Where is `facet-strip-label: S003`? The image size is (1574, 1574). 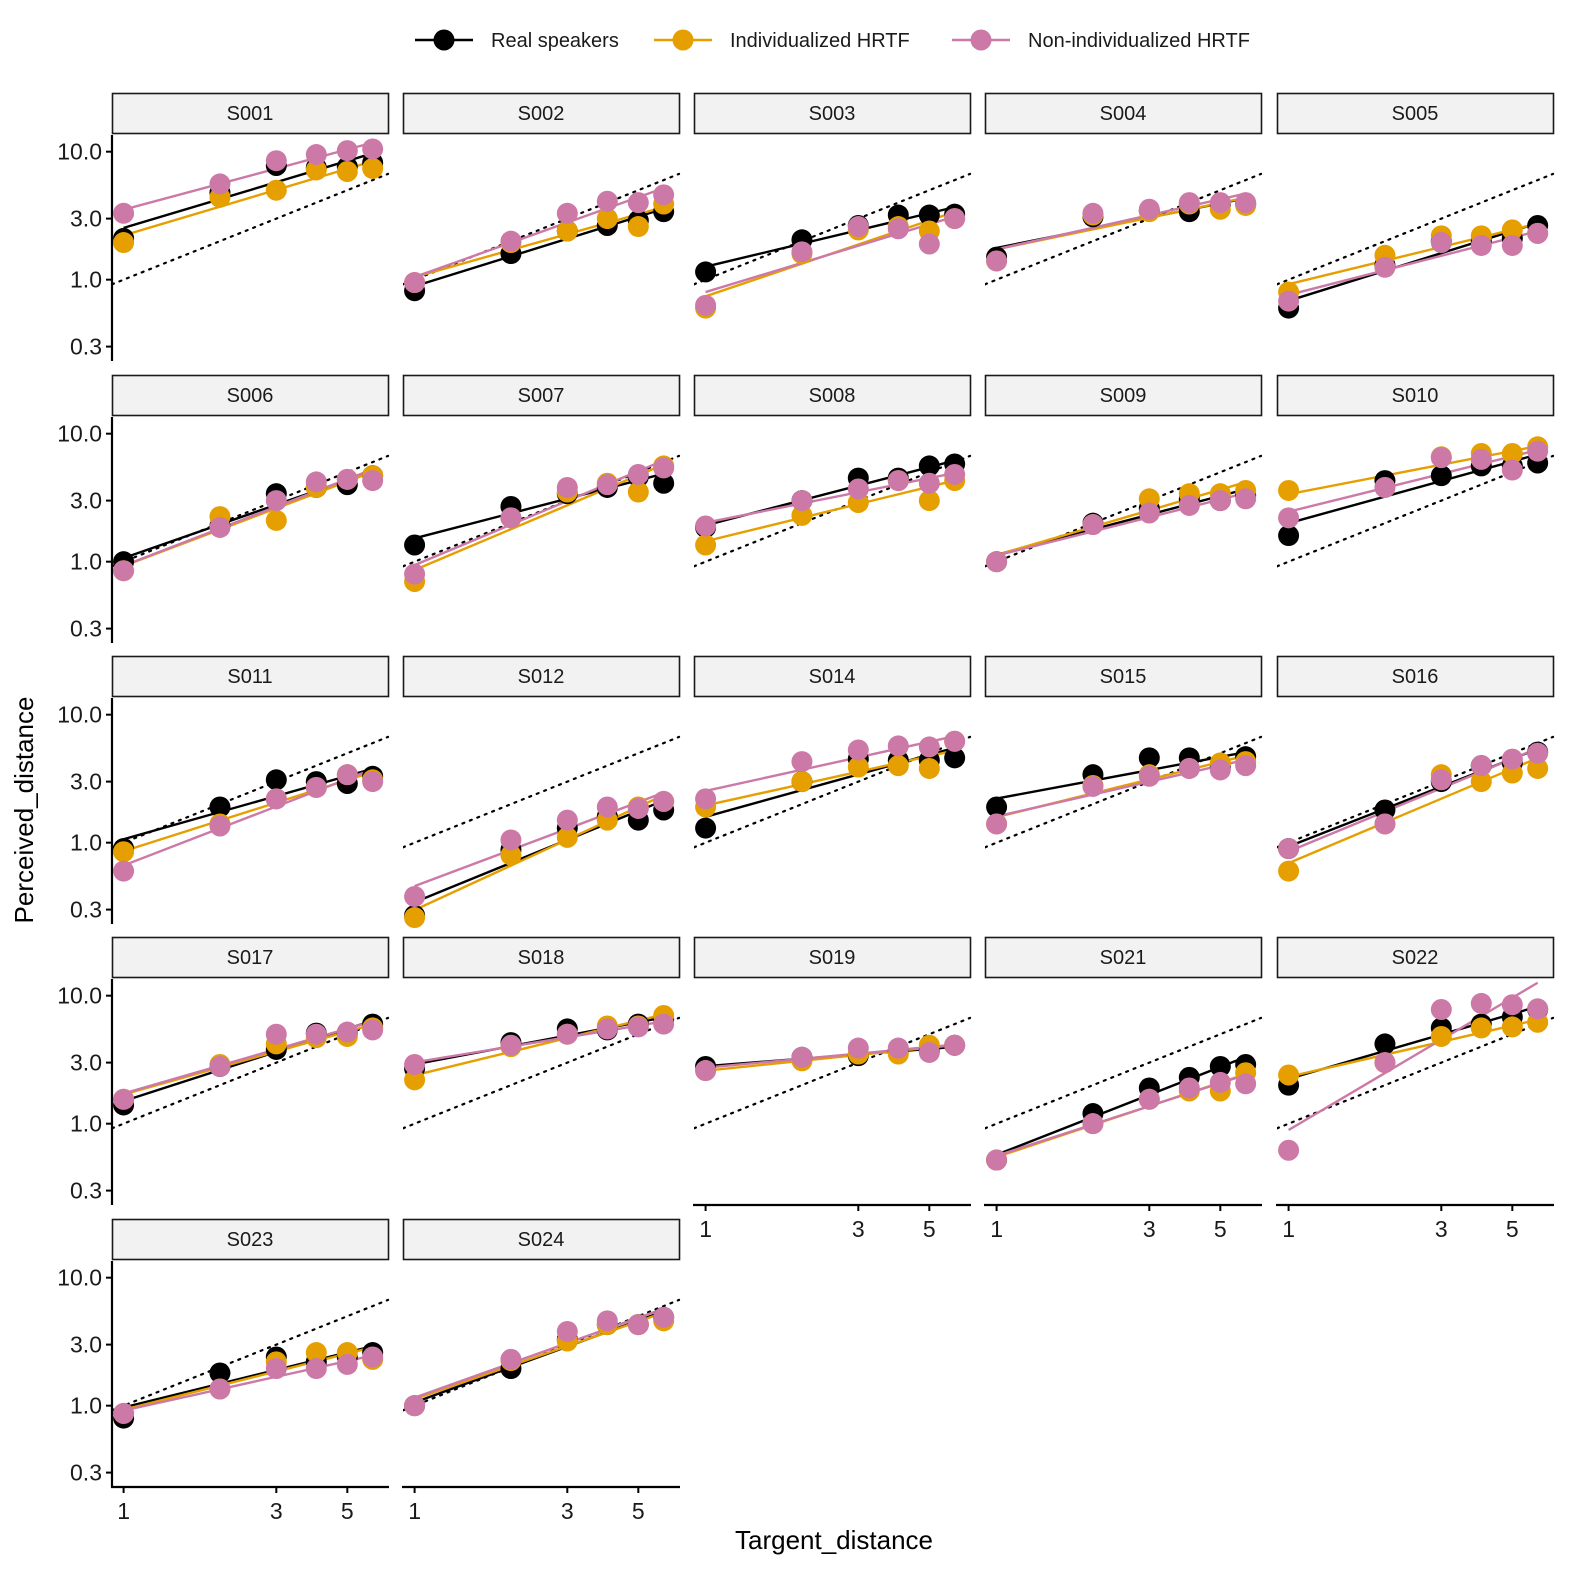 facet-strip-label: S003 is located at coordinates (832, 114).